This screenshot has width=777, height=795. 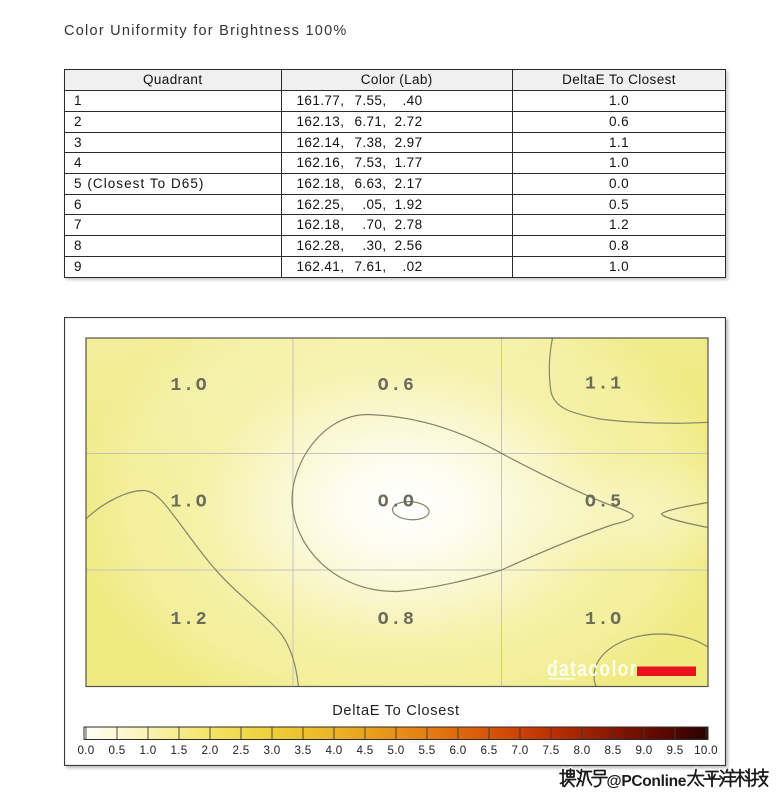 What do you see at coordinates (240, 750) in the screenshot?
I see `svg-text: 2.5` at bounding box center [240, 750].